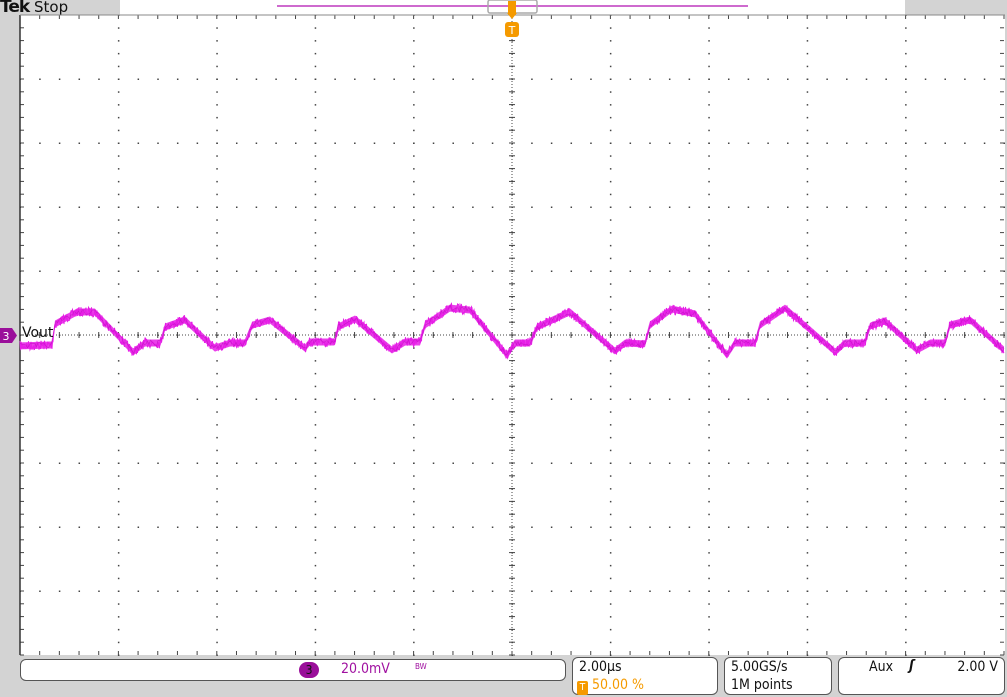 Image resolution: width=1007 pixels, height=697 pixels. Describe the element at coordinates (8, 335) in the screenshot. I see `channel-3-ground-marker: 3` at that location.